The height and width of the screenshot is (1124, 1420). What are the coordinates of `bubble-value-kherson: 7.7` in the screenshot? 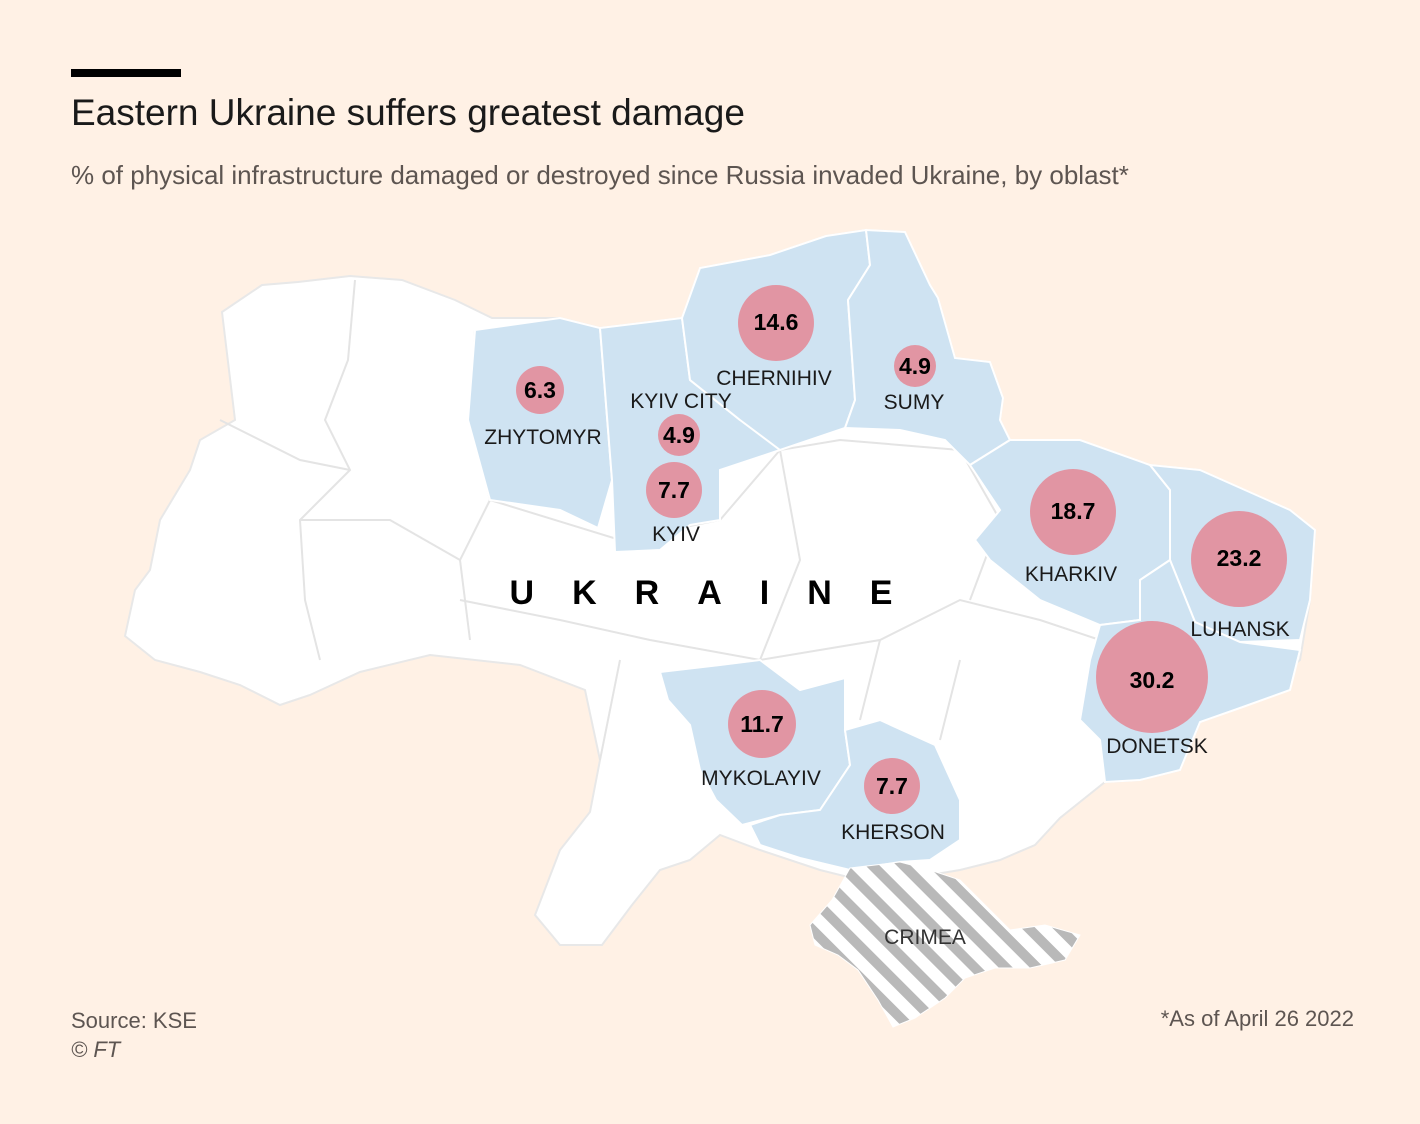 It's located at (892, 786).